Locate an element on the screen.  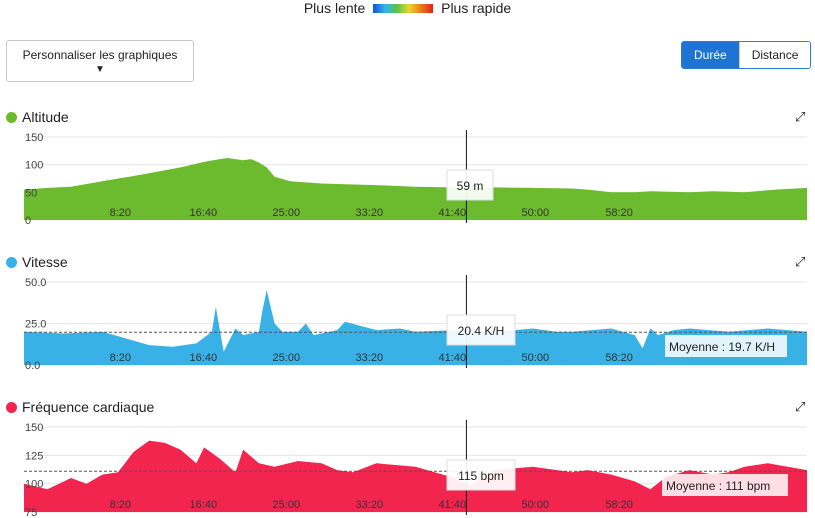
altitude-title-text: Altitude is located at coordinates (45, 117).